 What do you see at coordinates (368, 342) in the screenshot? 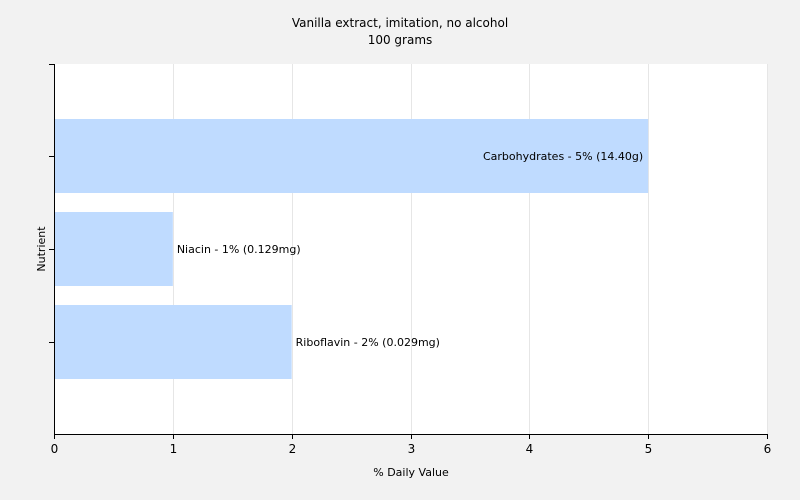
I see `data-label: Riboflavin - 2% (0.029mg)` at bounding box center [368, 342].